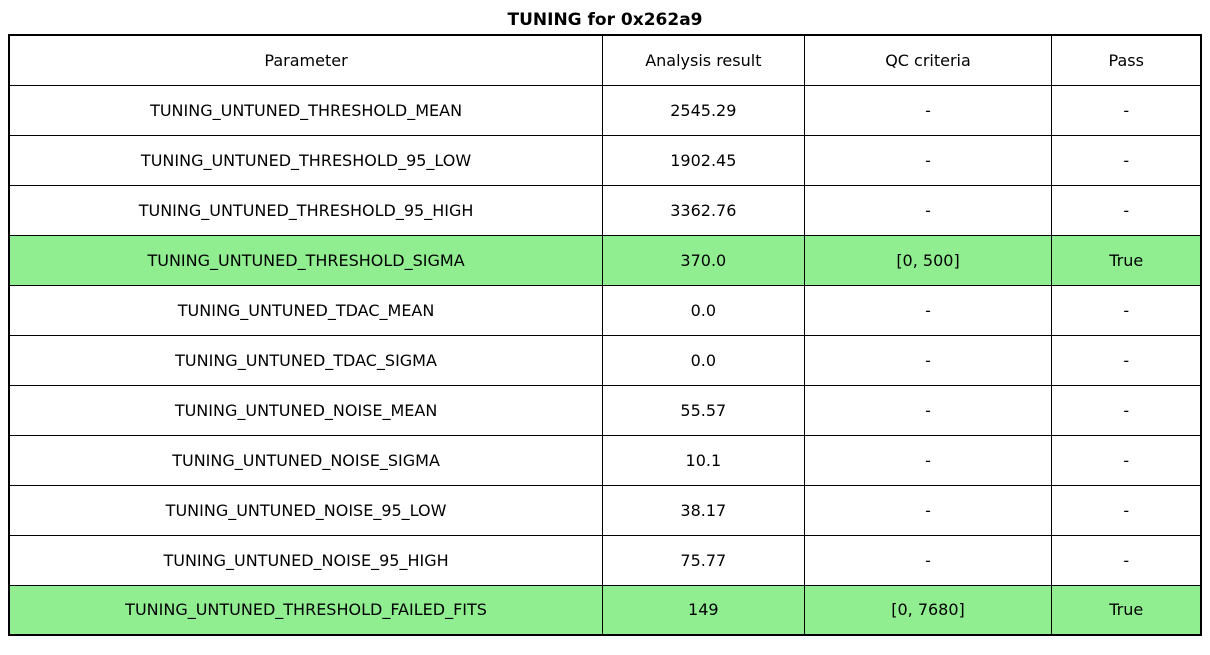 This screenshot has width=1210, height=655. Describe the element at coordinates (703, 410) in the screenshot. I see `cell-analysis-result: 55.57` at that location.